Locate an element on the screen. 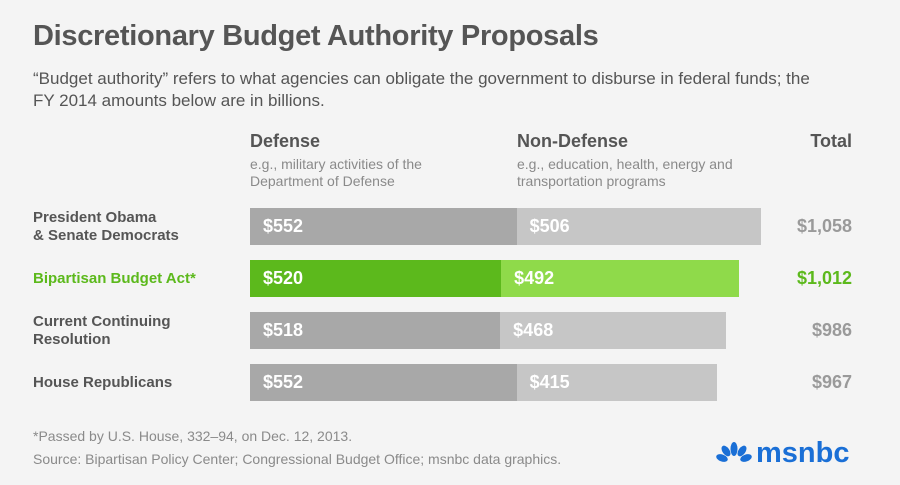 This screenshot has width=900, height=485. column-header-defense: Defense is located at coordinates (285, 141).